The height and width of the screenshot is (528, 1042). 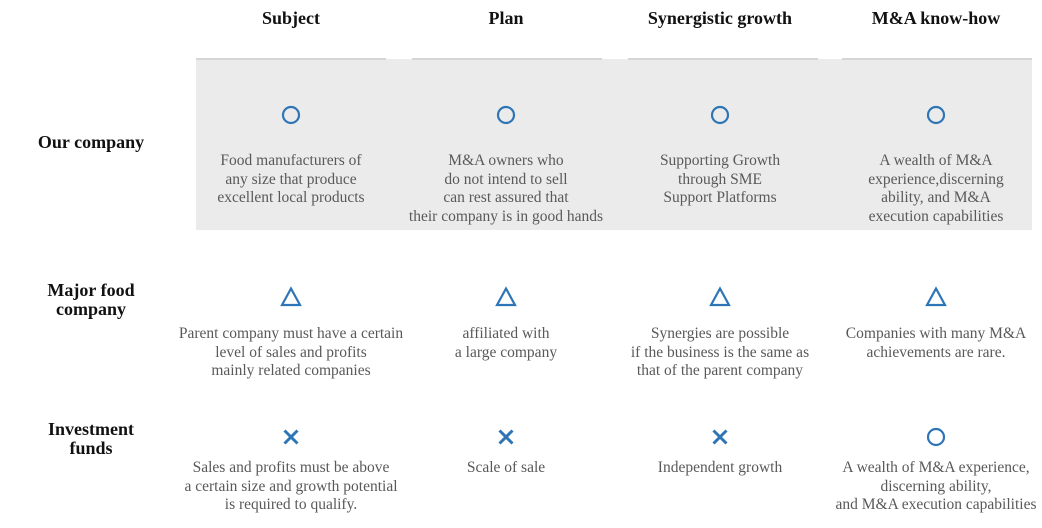 I want to click on row-label-2: Major food company, so click(x=91, y=299).